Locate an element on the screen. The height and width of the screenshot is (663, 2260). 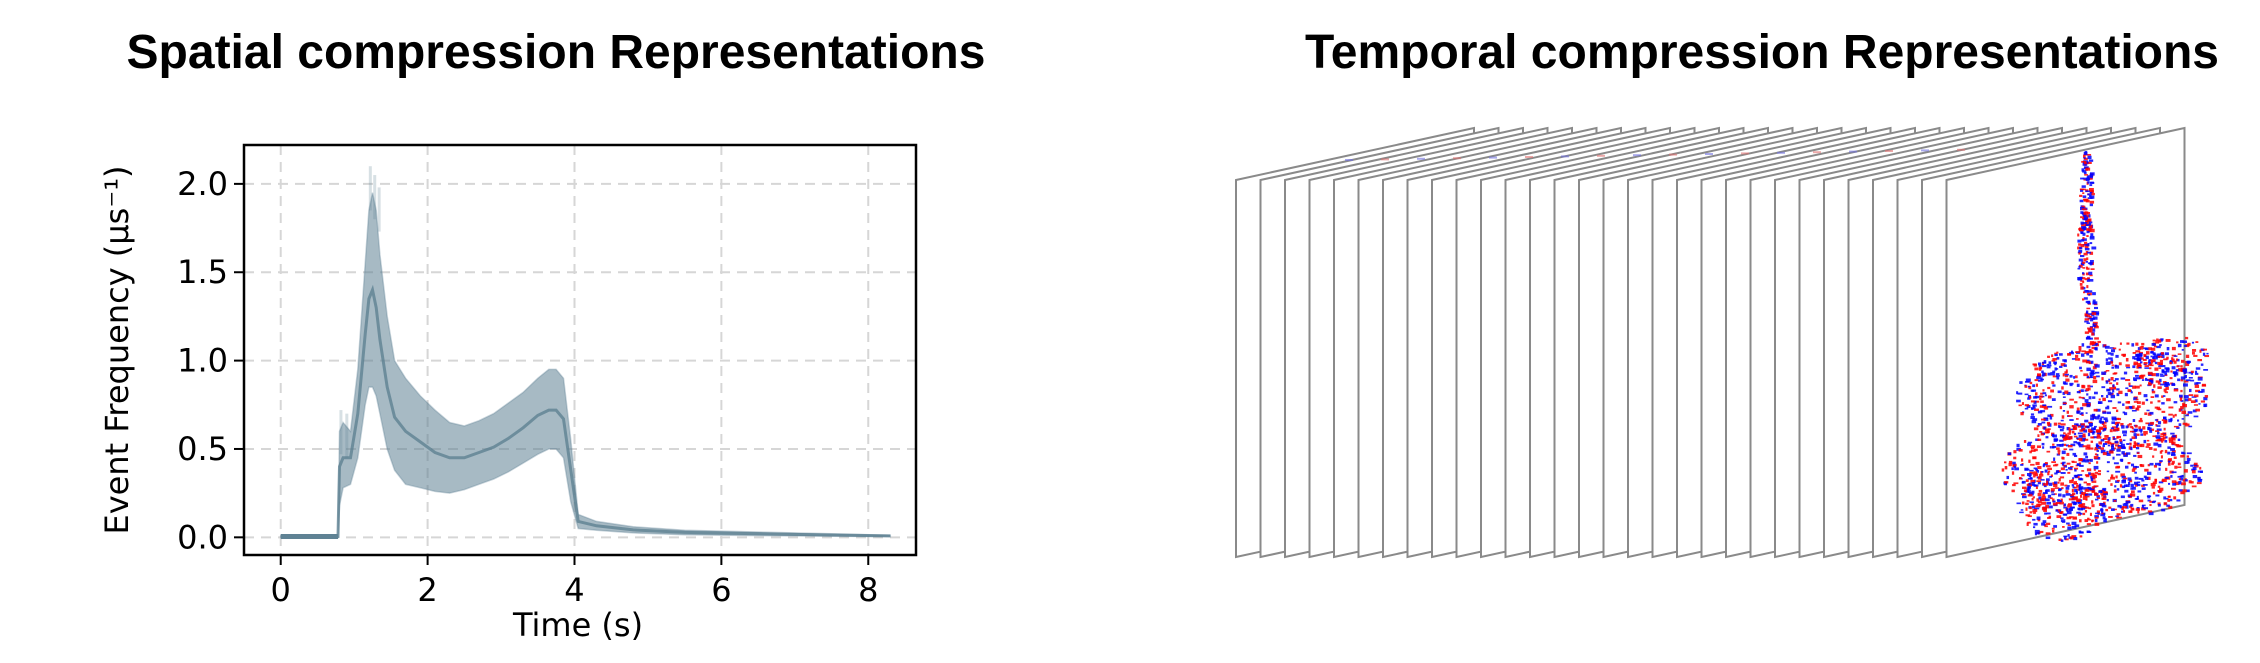
y-tick-label: 2.0 is located at coordinates (202, 184).